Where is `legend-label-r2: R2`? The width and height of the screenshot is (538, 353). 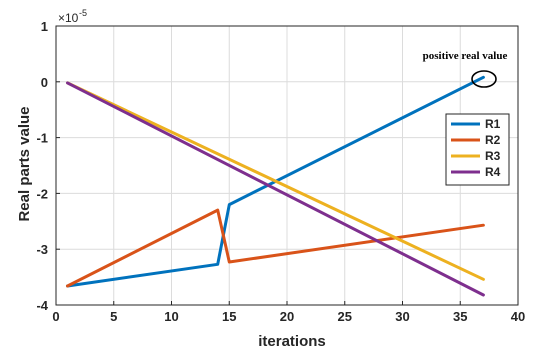 legend-label-r2: R2 is located at coordinates (493, 140).